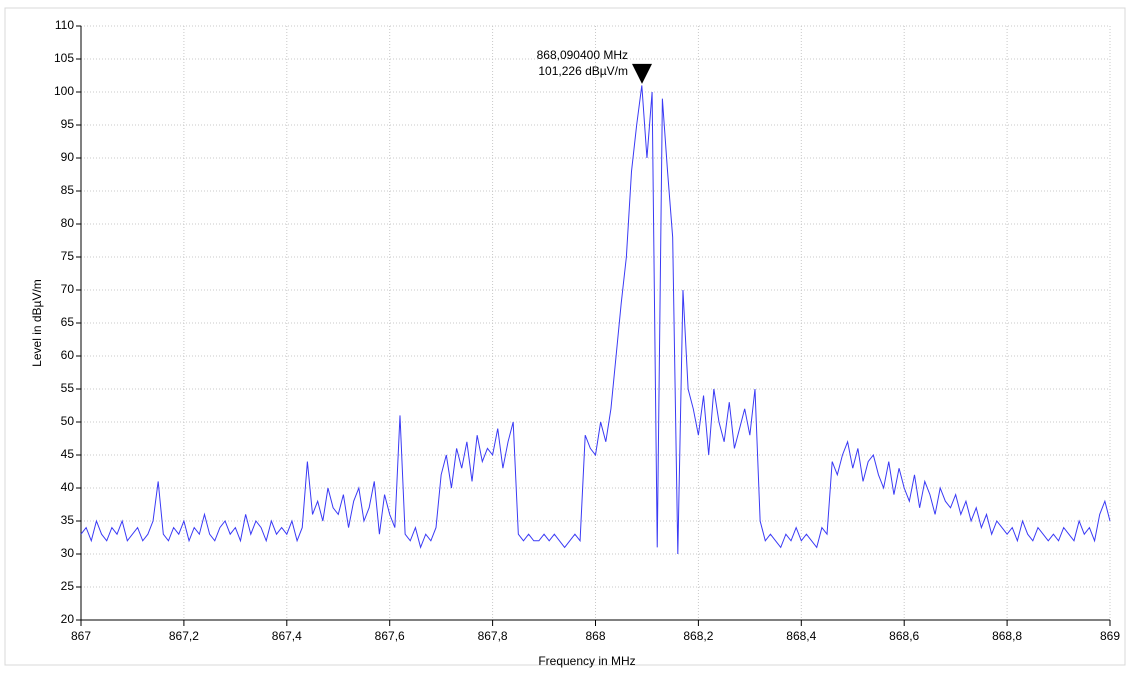 The image size is (1130, 673). Describe the element at coordinates (390, 636) in the screenshot. I see `x-tick-label: 867,6` at that location.